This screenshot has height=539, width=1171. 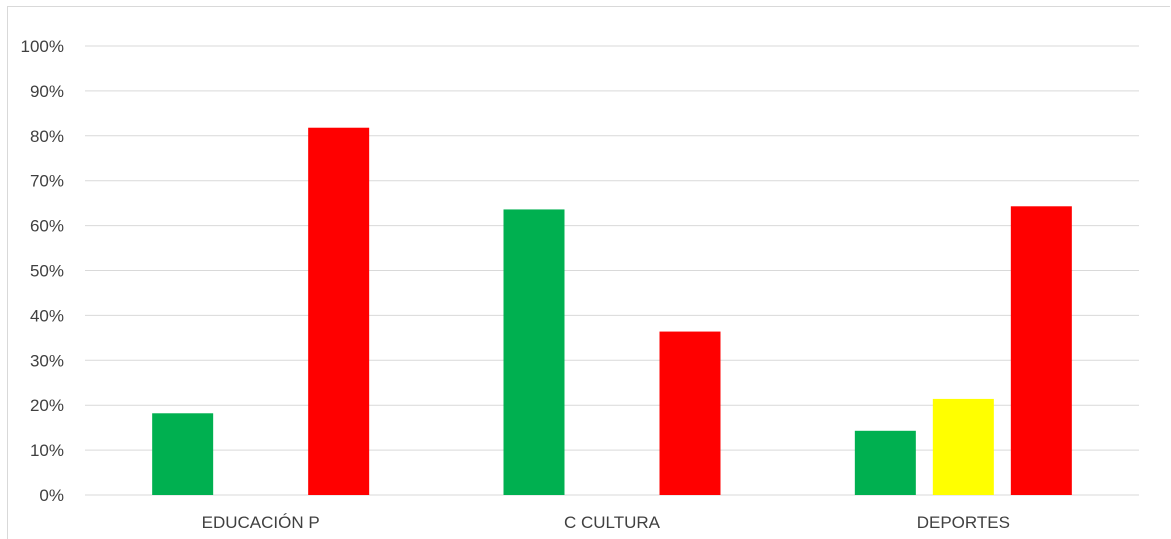 I want to click on x-category-label: EDUCACIÓN P, so click(x=261, y=522).